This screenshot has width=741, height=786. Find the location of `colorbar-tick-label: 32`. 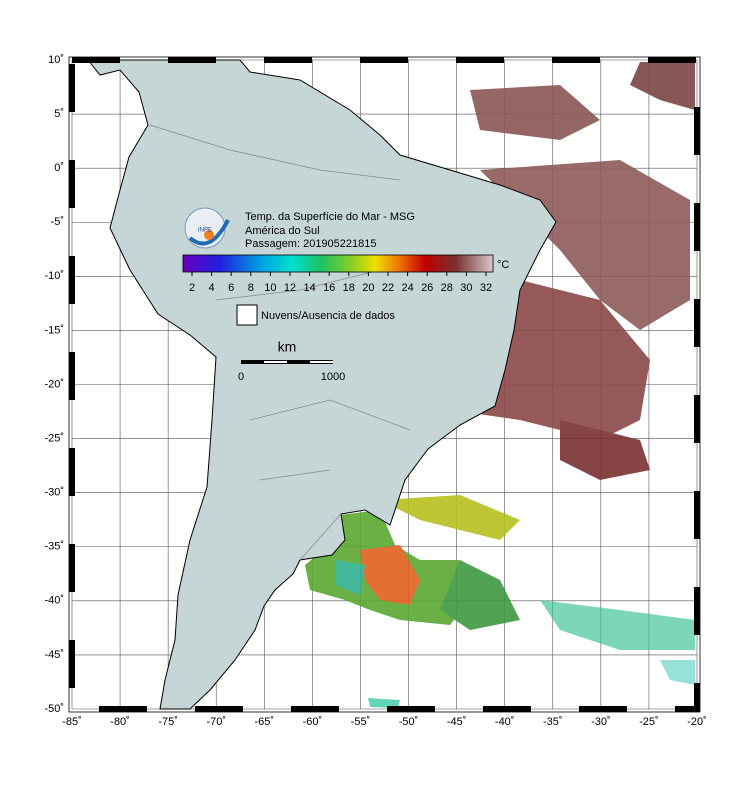

colorbar-tick-label: 32 is located at coordinates (486, 288).